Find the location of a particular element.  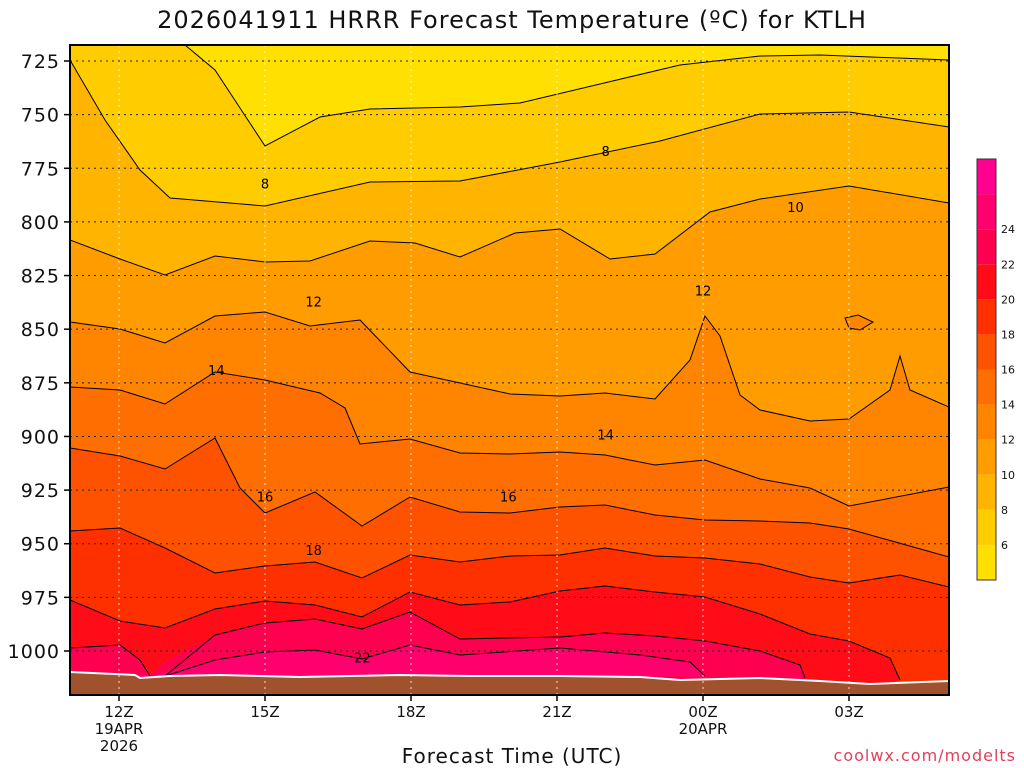

x-tick-sublabel: 19APR is located at coordinates (119, 729).